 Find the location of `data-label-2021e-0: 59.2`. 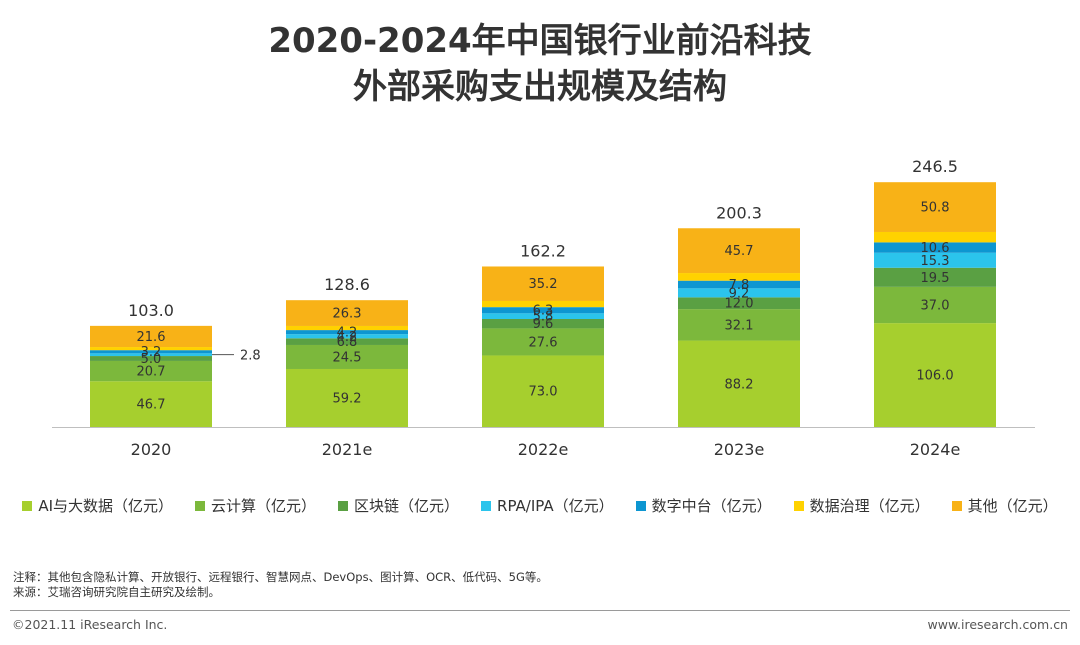

data-label-2021e-0: 59.2 is located at coordinates (347, 398).